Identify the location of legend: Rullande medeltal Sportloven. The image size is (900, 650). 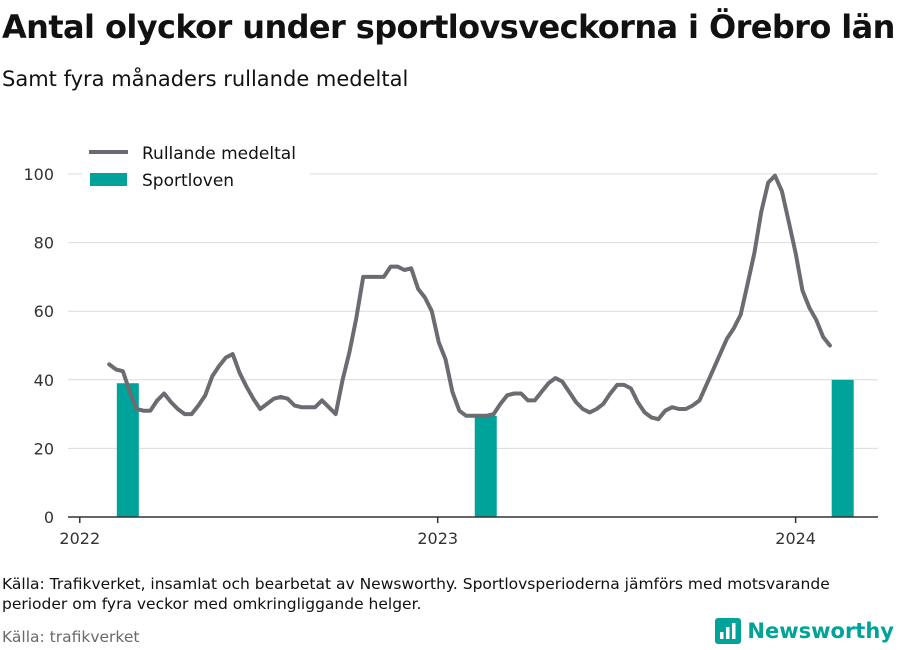
(196, 169).